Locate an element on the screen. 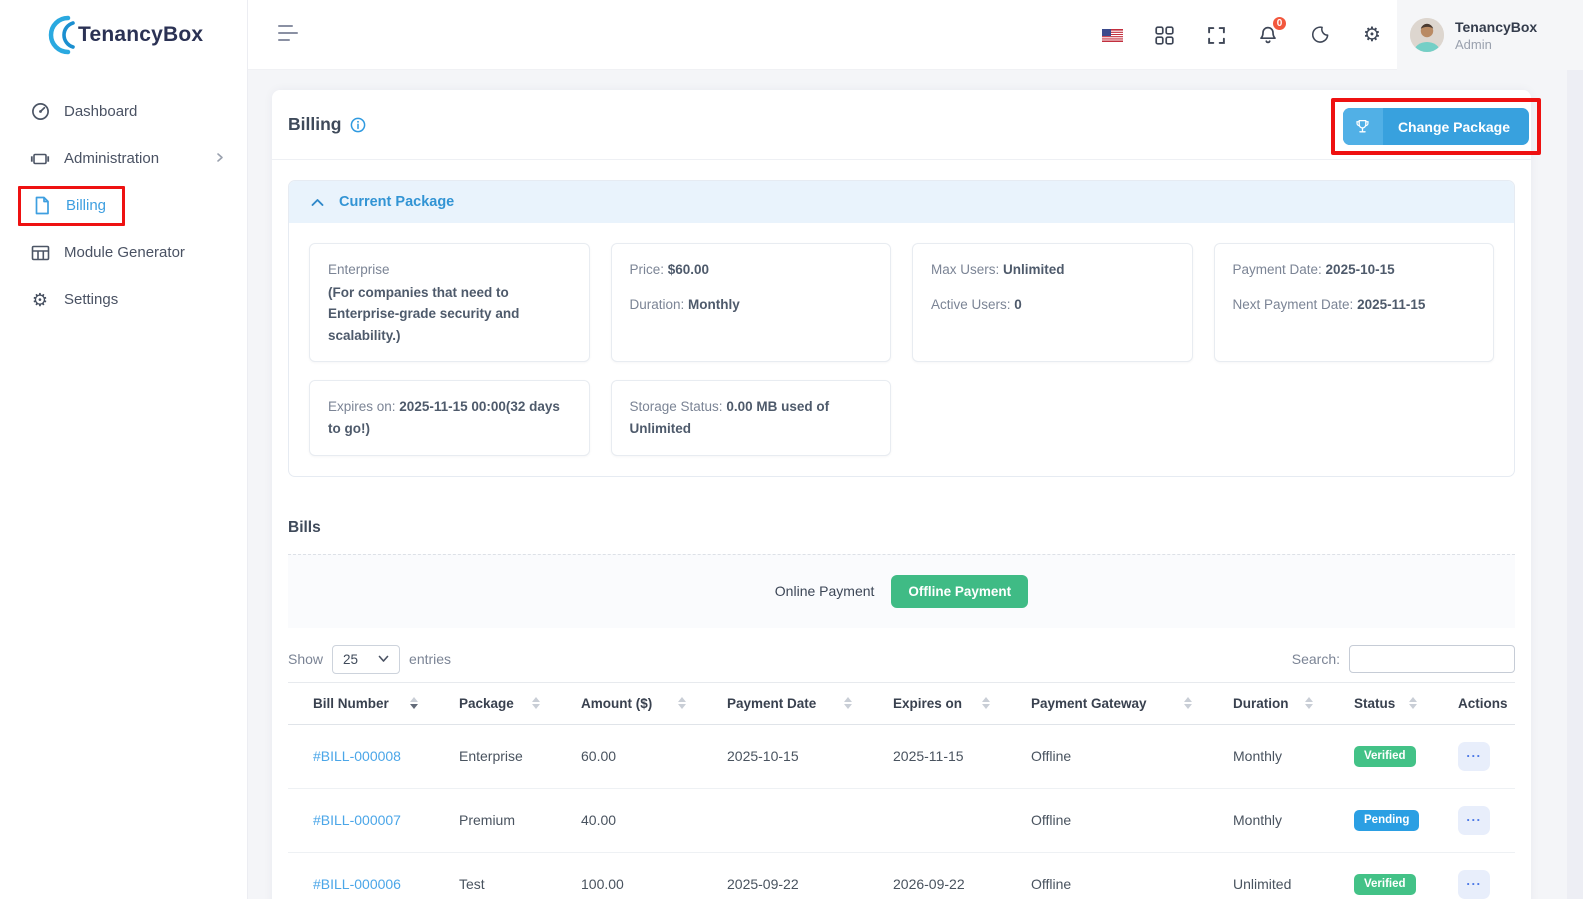  column-header-amount: Amount ($) is located at coordinates (629, 703).